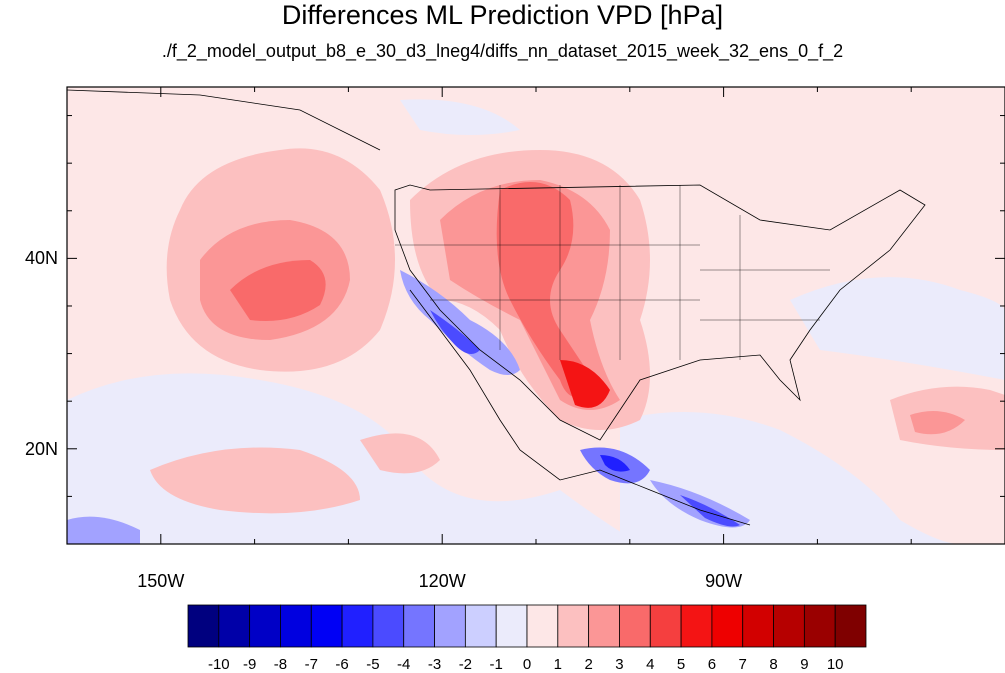 This screenshot has width=1005, height=673. What do you see at coordinates (373, 664) in the screenshot?
I see `colorbar-label: -5` at bounding box center [373, 664].